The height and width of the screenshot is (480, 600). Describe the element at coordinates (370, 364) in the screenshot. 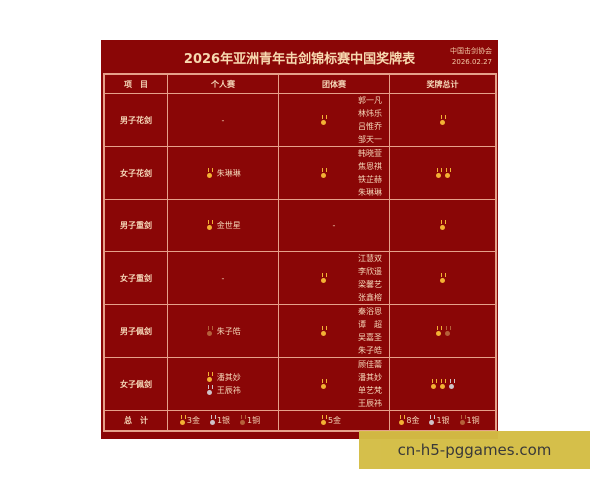

I see `team-member: 顾佳薷` at that location.